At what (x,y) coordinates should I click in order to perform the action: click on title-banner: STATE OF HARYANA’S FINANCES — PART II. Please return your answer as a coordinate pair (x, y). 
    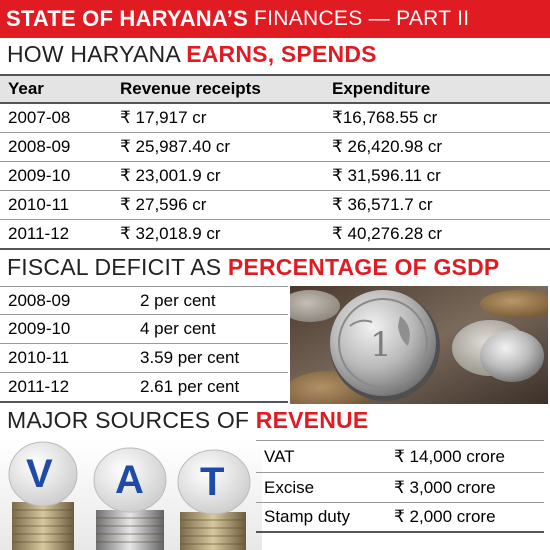
    Looking at the image, I should click on (275, 19).